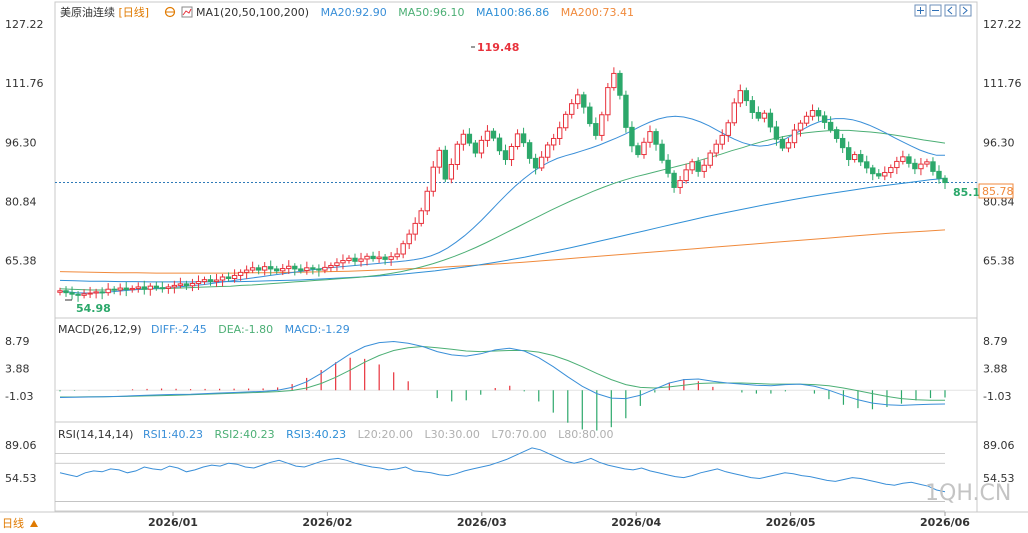  What do you see at coordinates (170, 12) in the screenshot?
I see `adjust-icon` at bounding box center [170, 12].